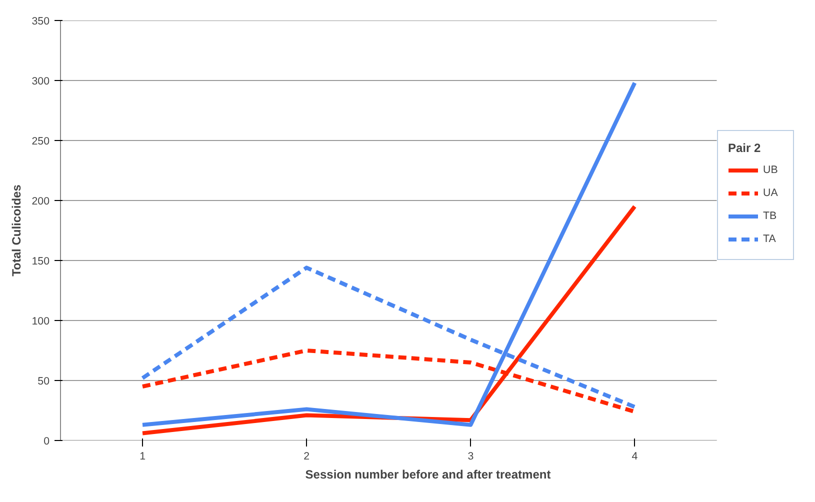  I want to click on legend-title: Pair 2, so click(745, 148).